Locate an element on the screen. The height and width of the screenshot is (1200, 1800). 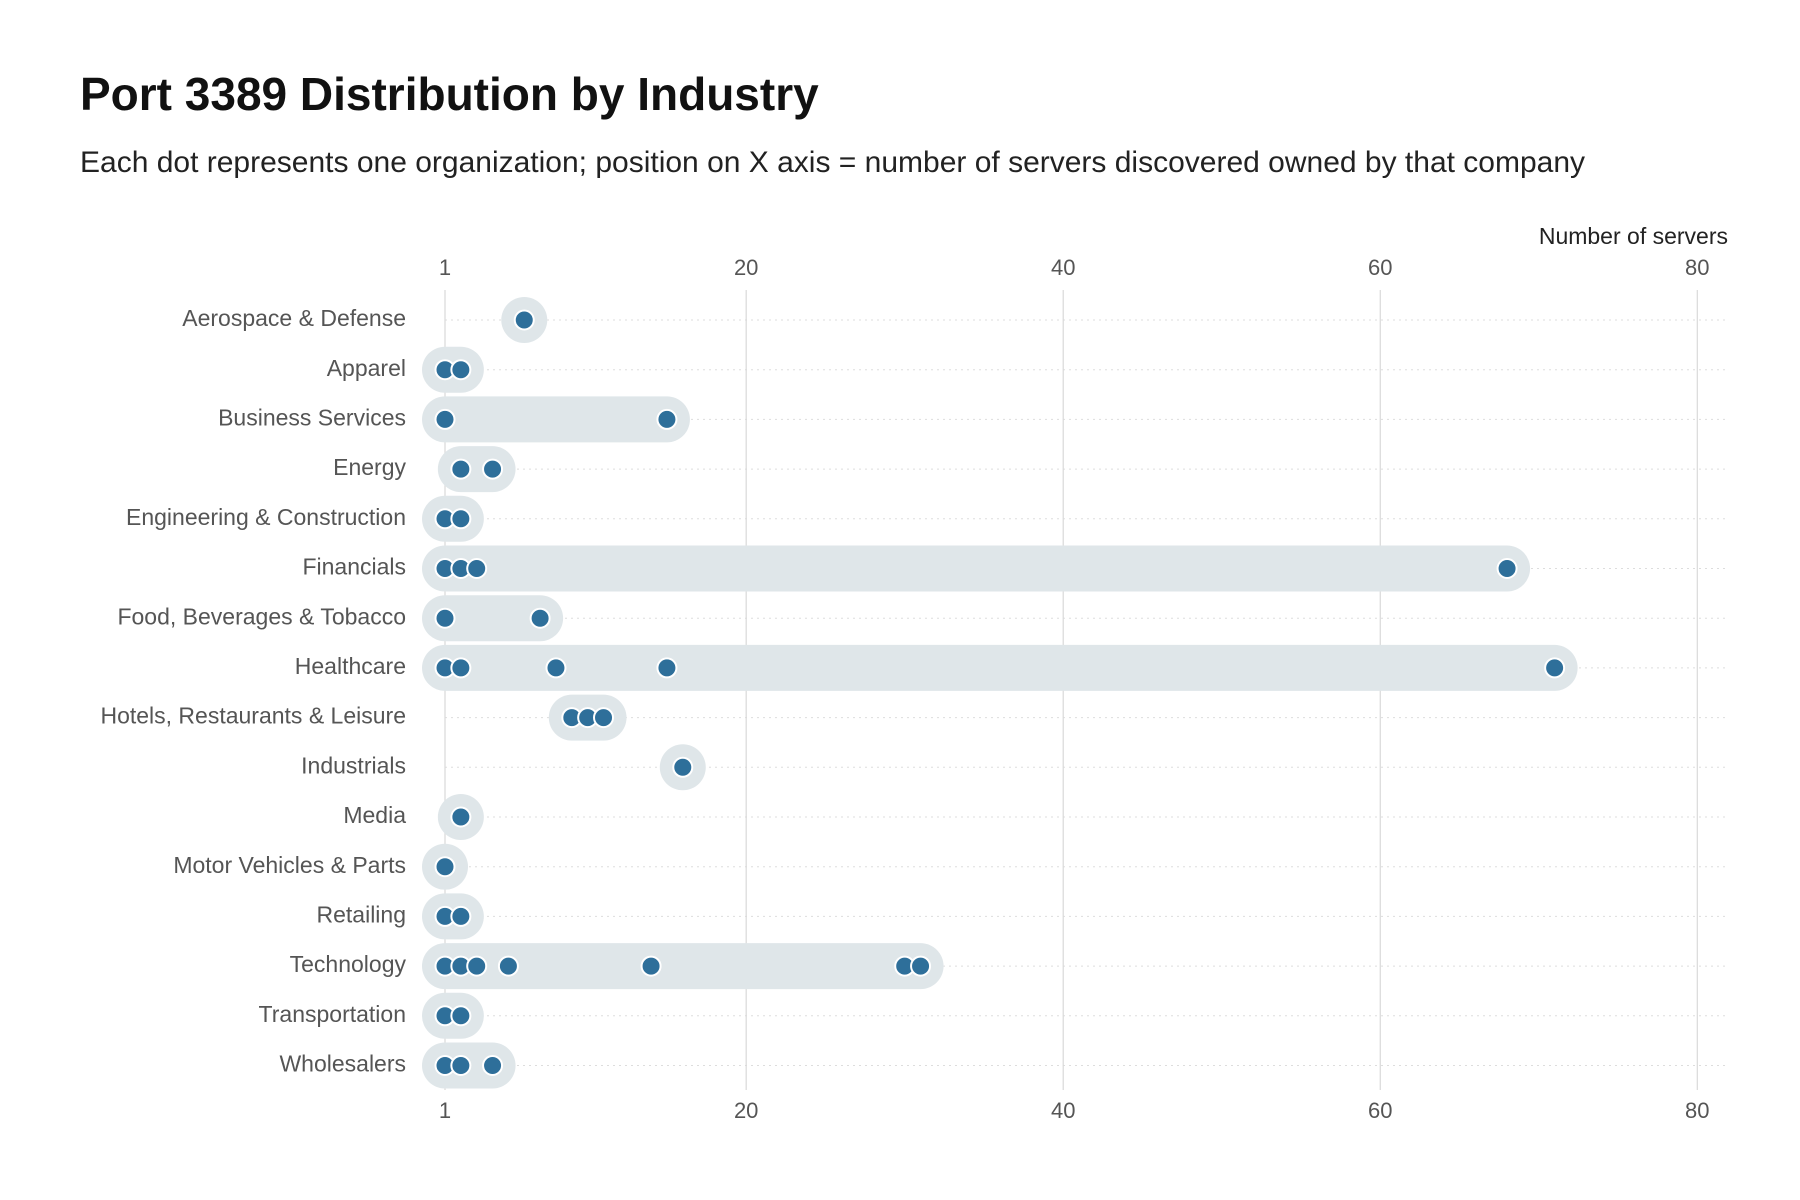
category-label: Hotels, Restaurants & Leisure is located at coordinates (253, 716).